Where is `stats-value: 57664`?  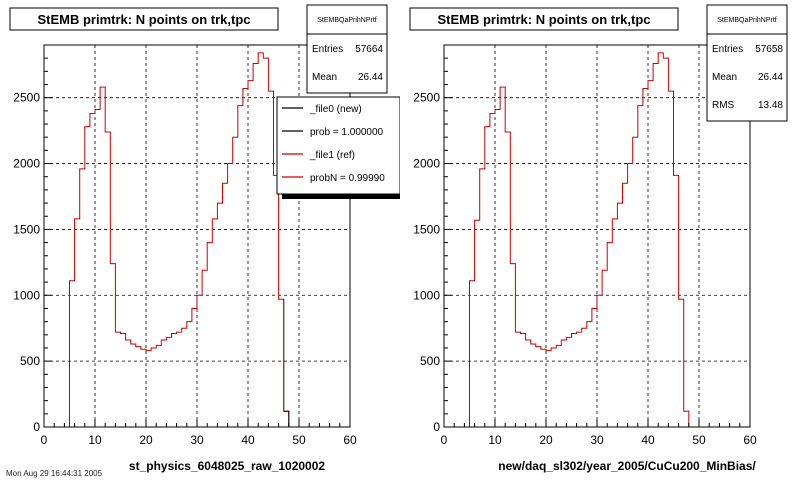 stats-value: 57664 is located at coordinates (369, 49).